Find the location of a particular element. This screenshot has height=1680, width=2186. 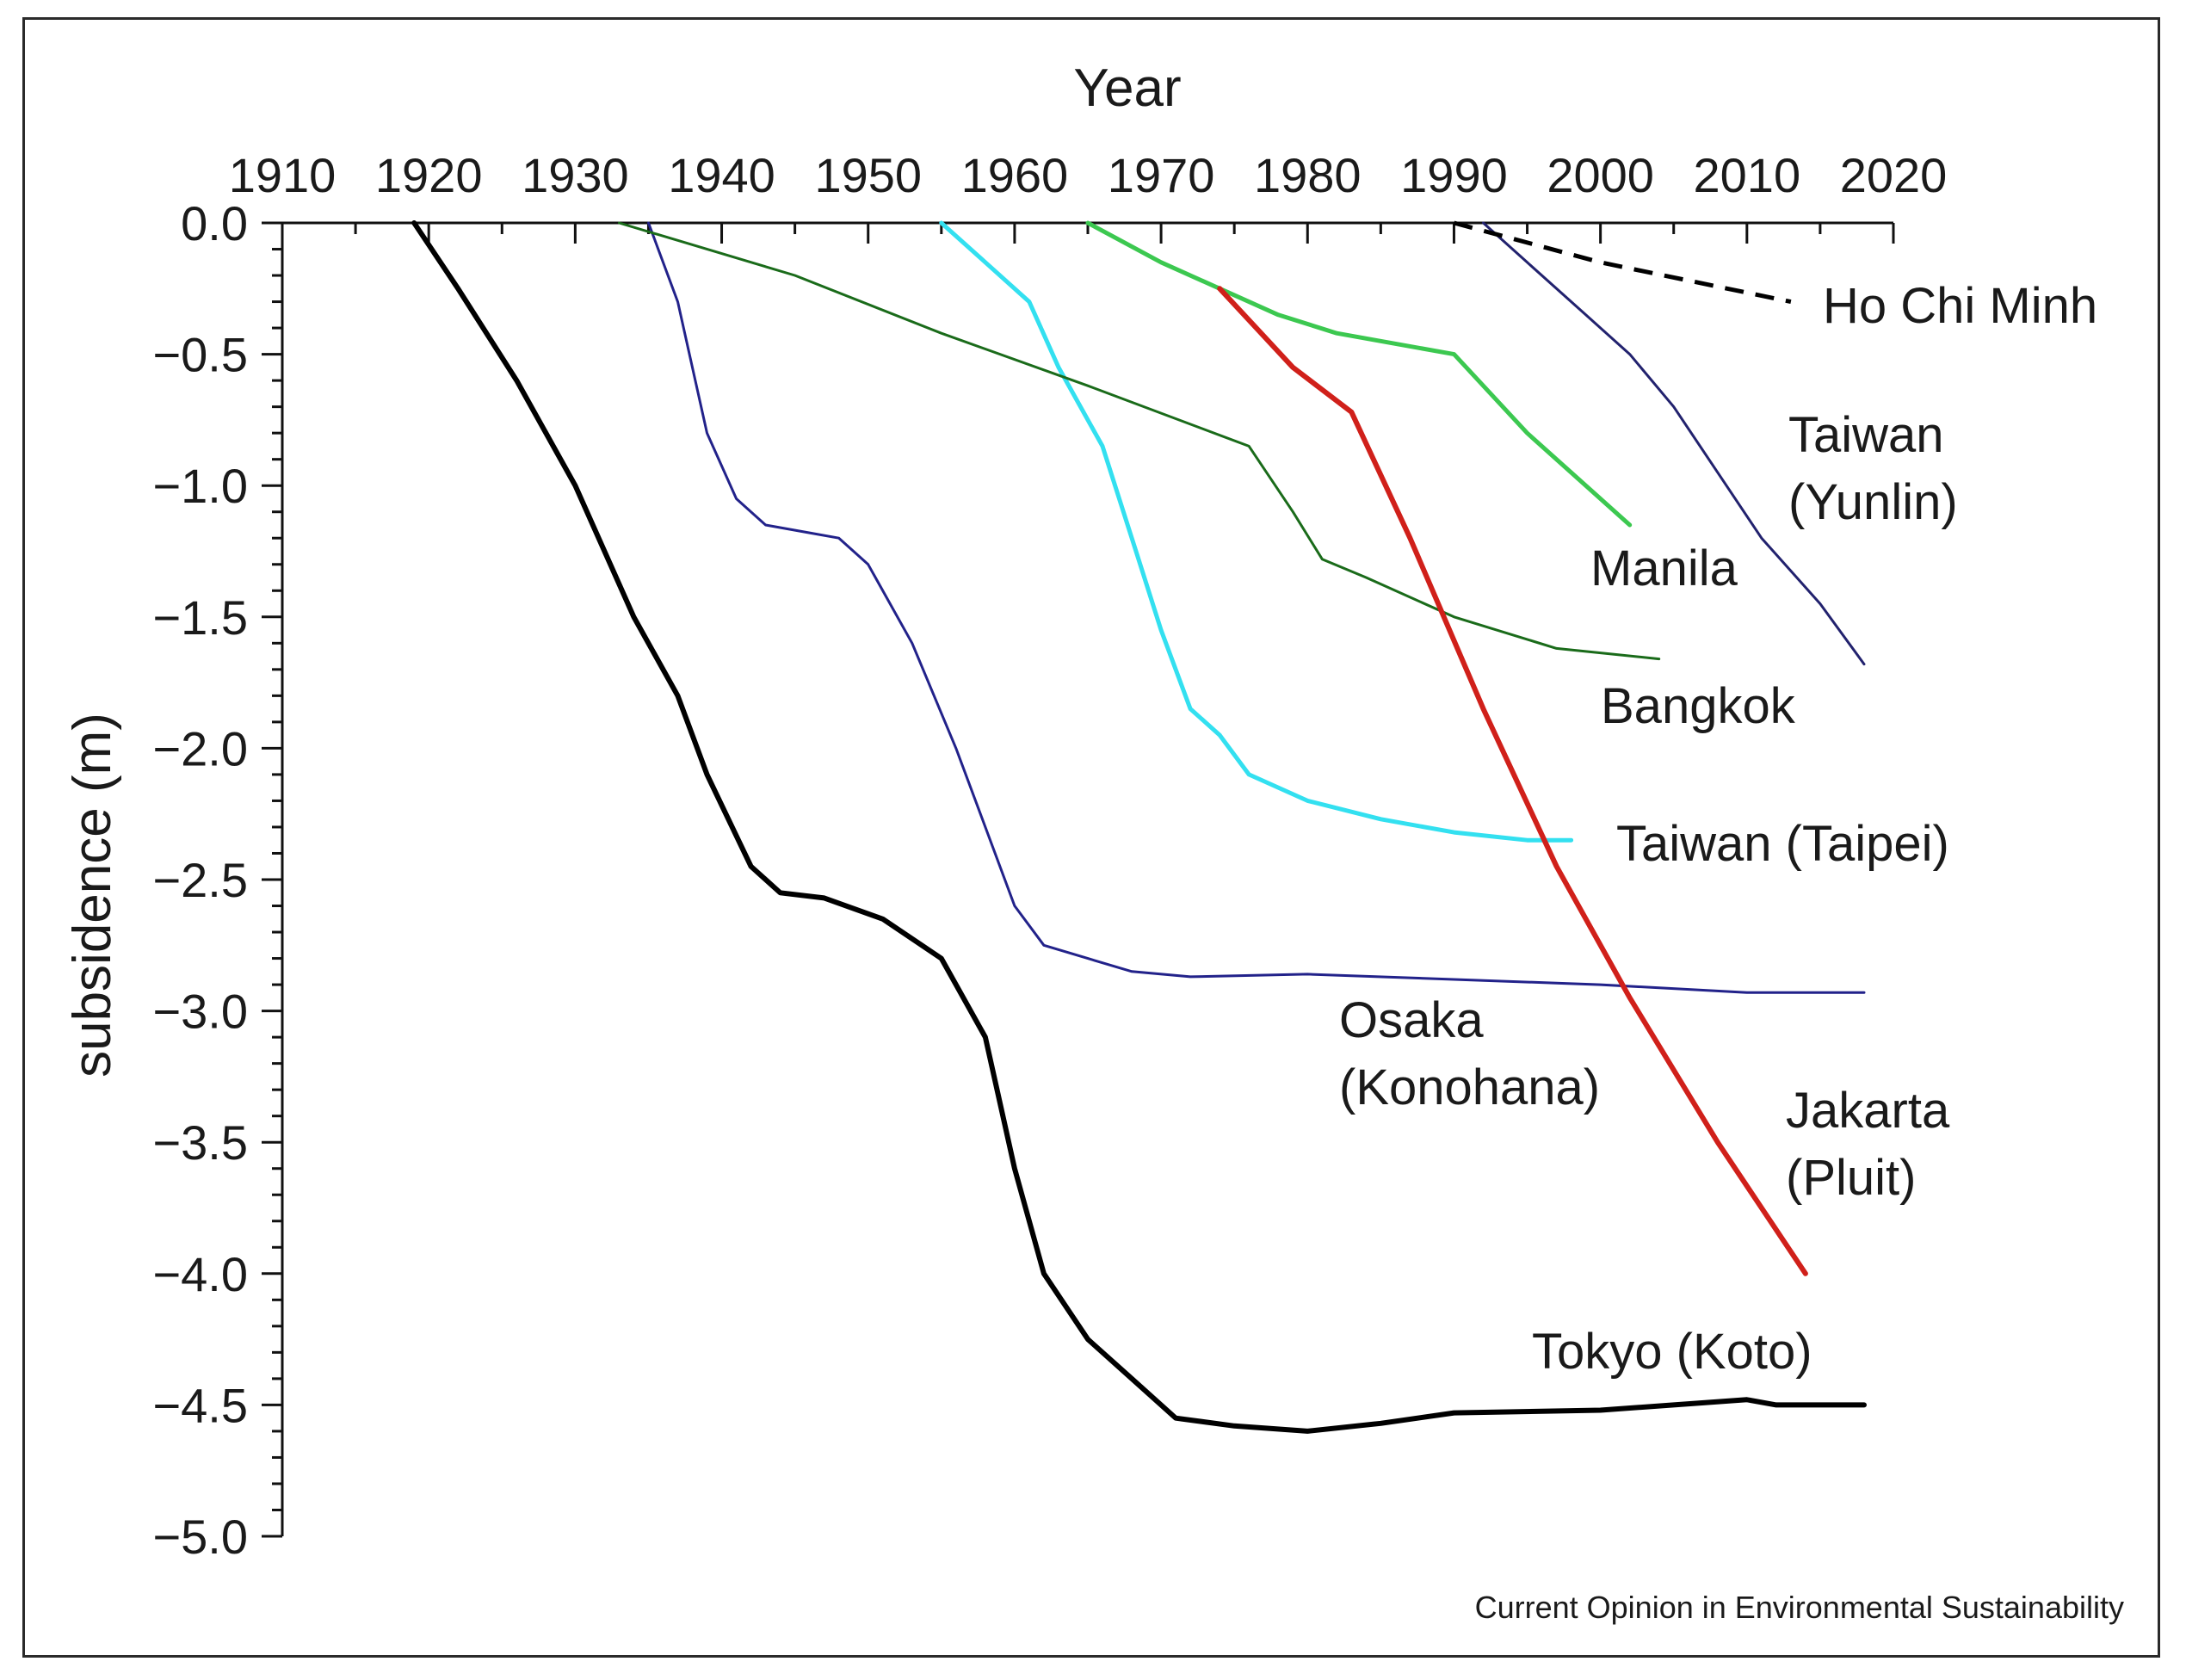

x-tick-label: 2020 is located at coordinates (1894, 175).